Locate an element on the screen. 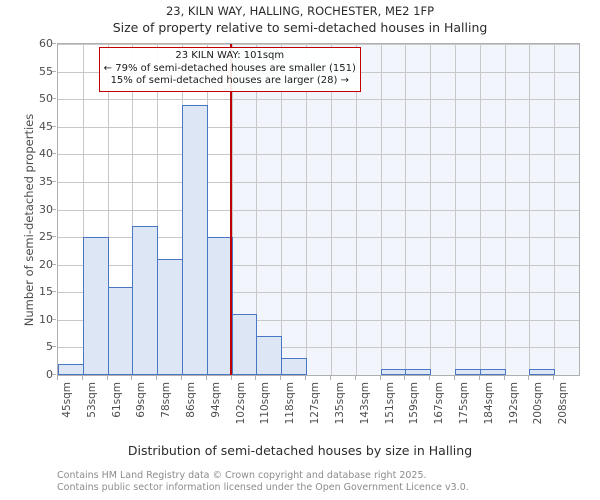  y-tick-label: 50 is located at coordinates (46, 99).